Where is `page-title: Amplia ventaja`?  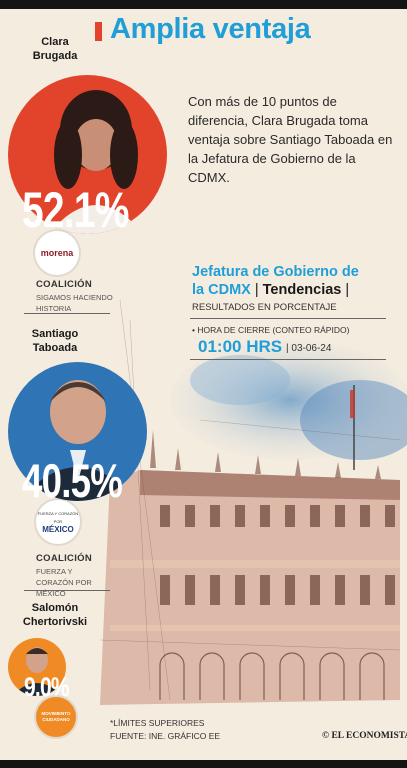
page-title: Amplia ventaja is located at coordinates (210, 29).